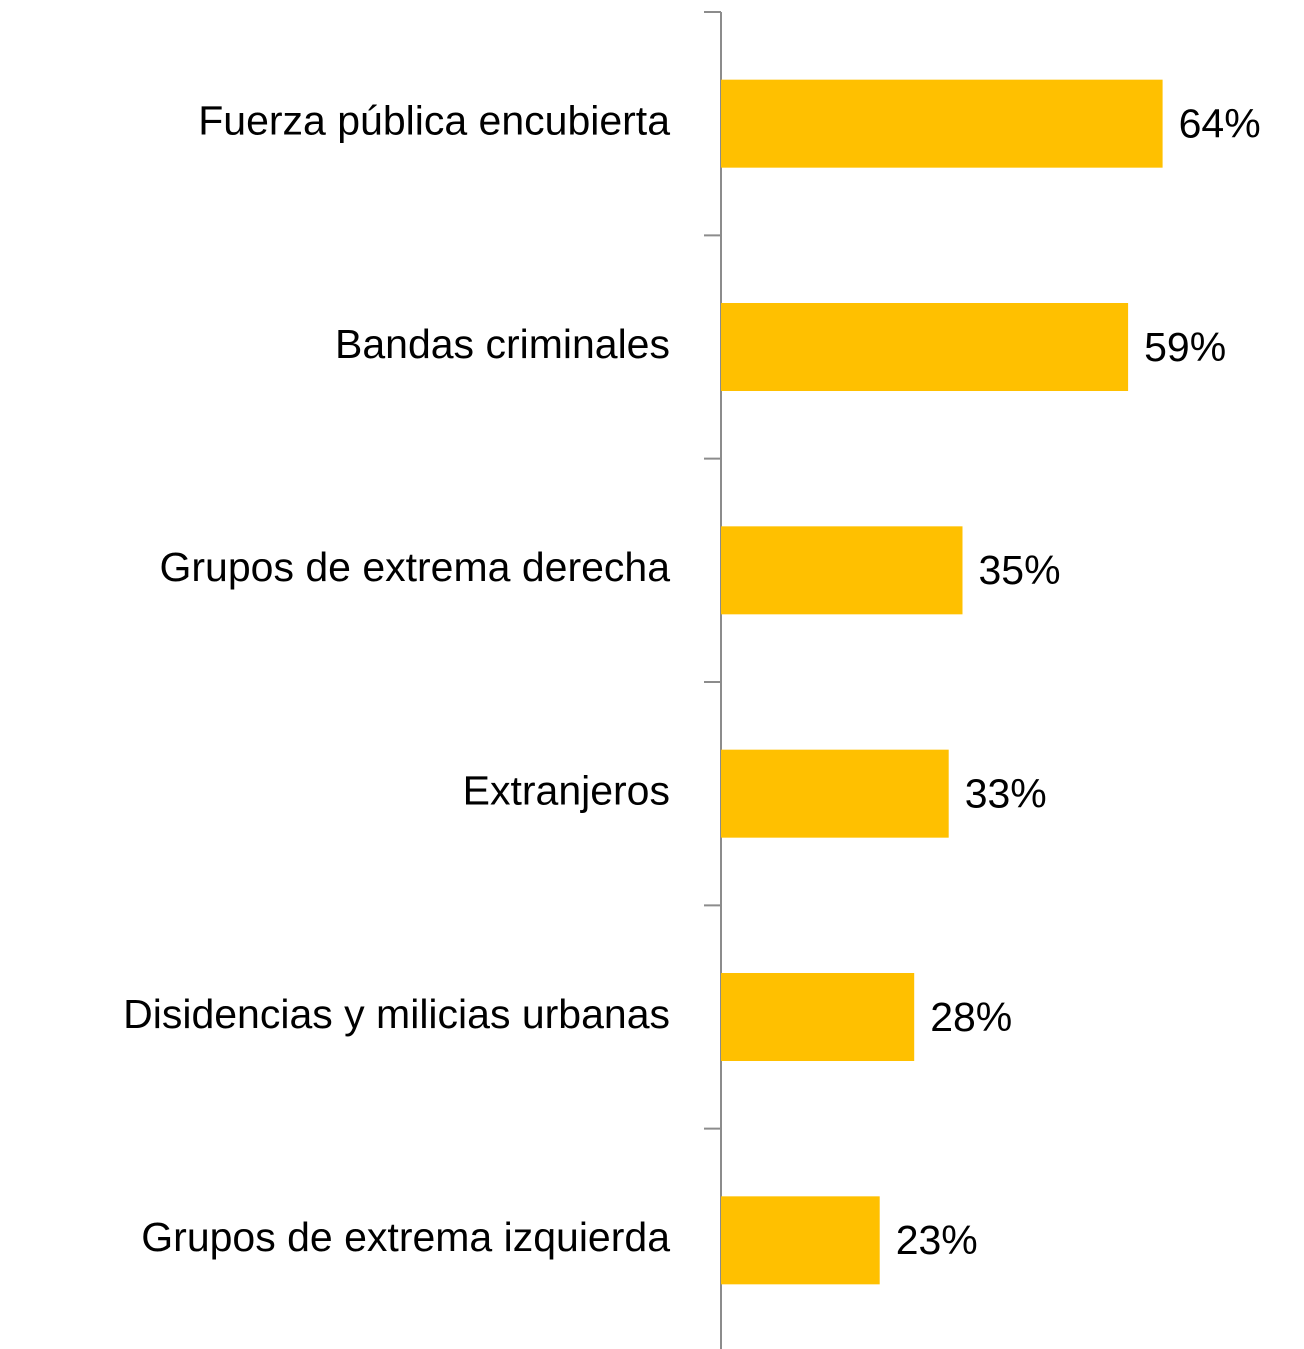 The image size is (1304, 1349). What do you see at coordinates (1006, 793) in the screenshot?
I see `data-label: 33%` at bounding box center [1006, 793].